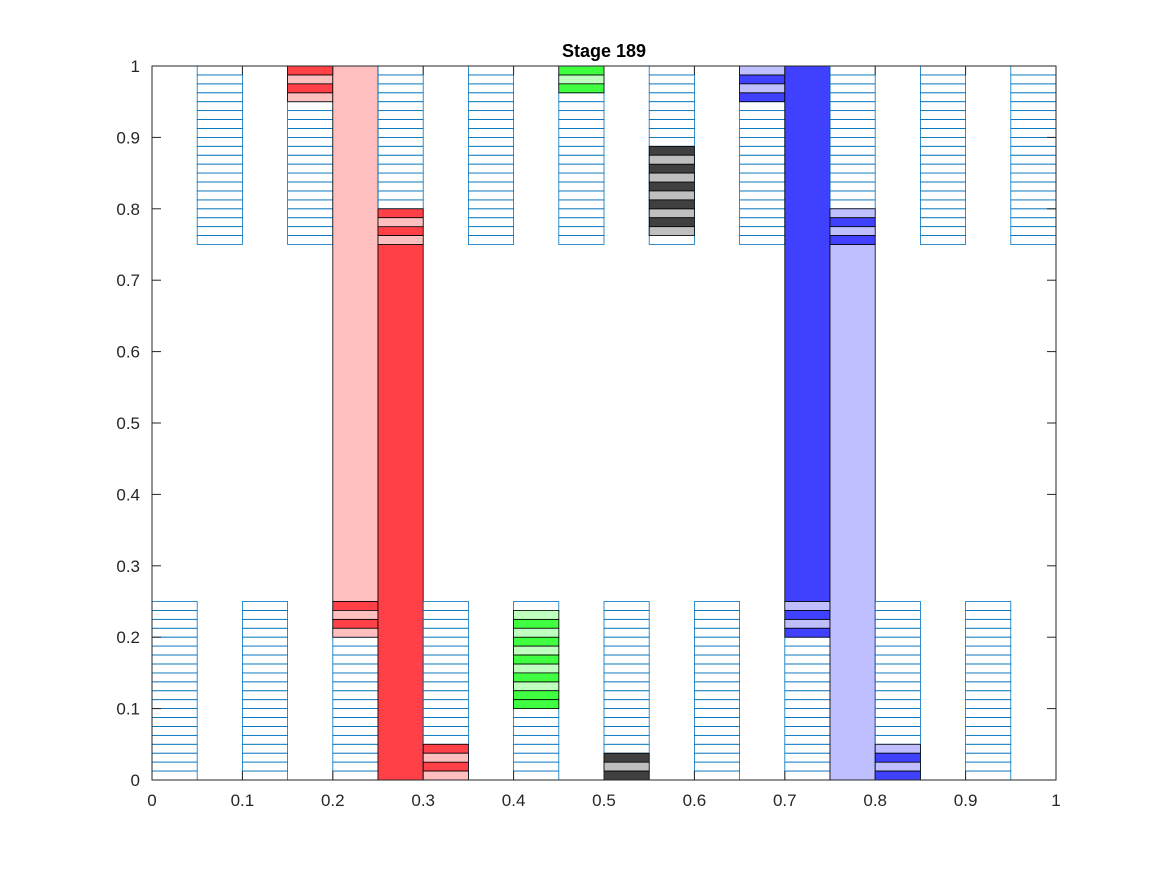  Describe the element at coordinates (333, 800) in the screenshot. I see `x-tick-label: 0.2` at that location.